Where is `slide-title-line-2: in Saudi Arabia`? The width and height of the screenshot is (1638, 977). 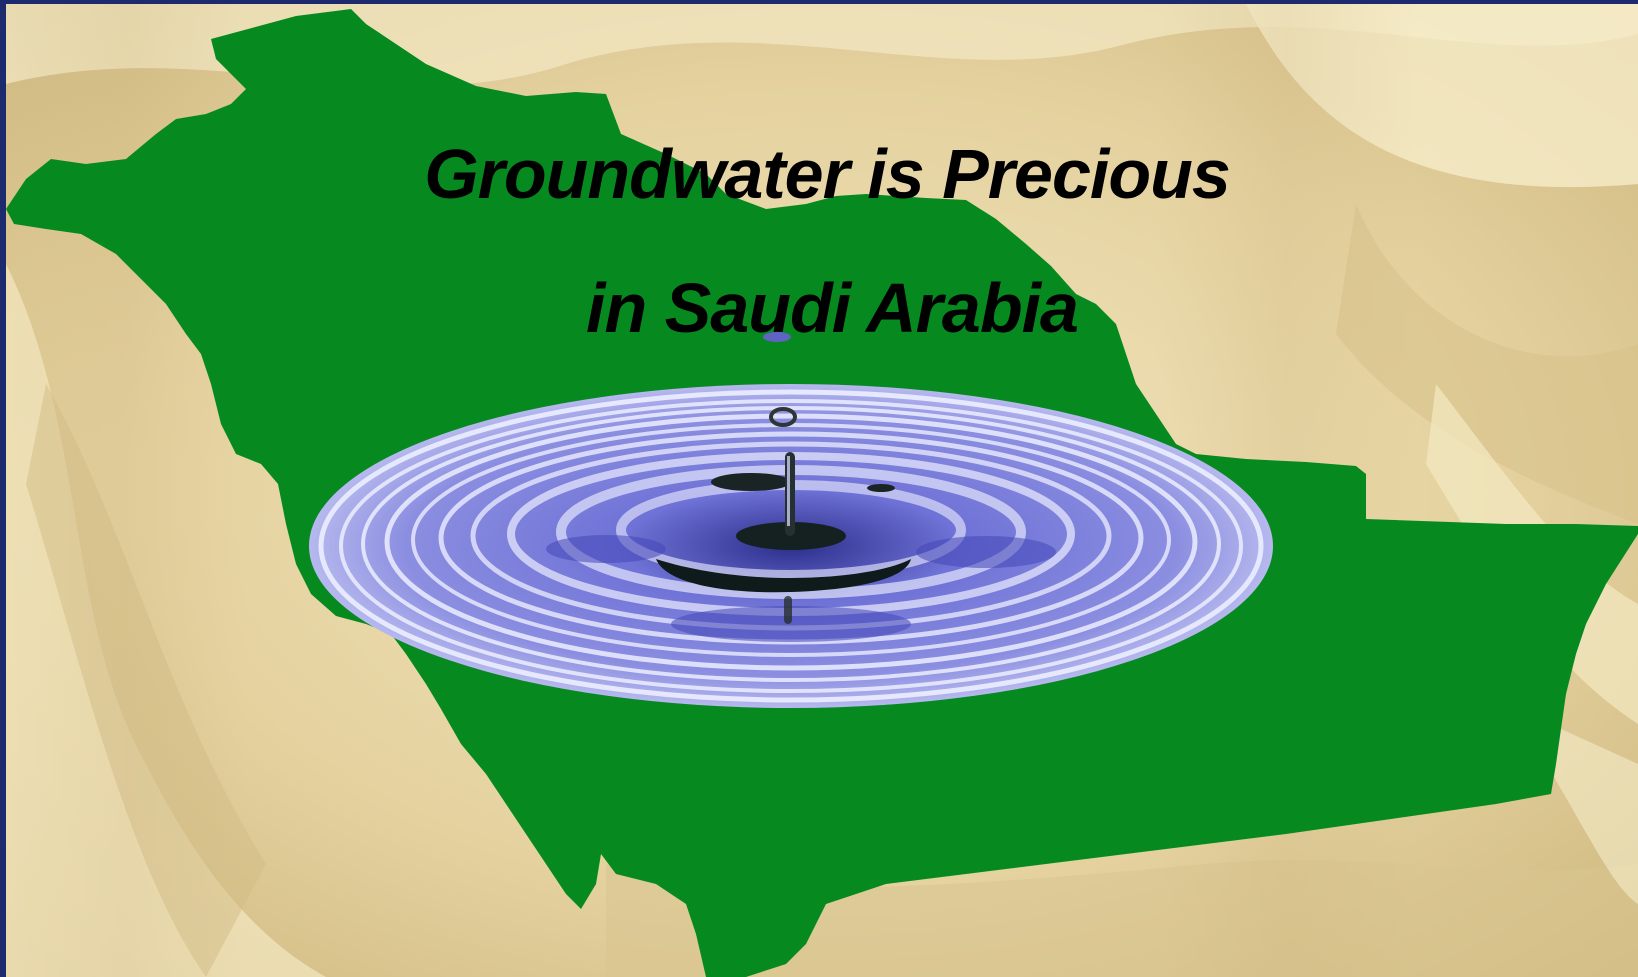
slide-title-line-2: in Saudi Arabia is located at coordinates (832, 308).